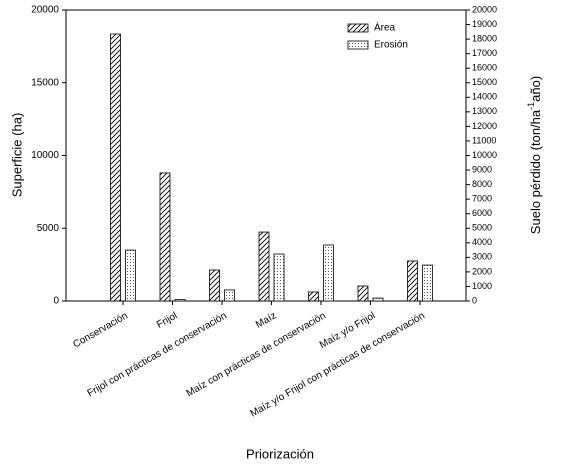 The image size is (566, 466). What do you see at coordinates (535, 89) in the screenshot?
I see `y2-title-part: año)` at bounding box center [535, 89].